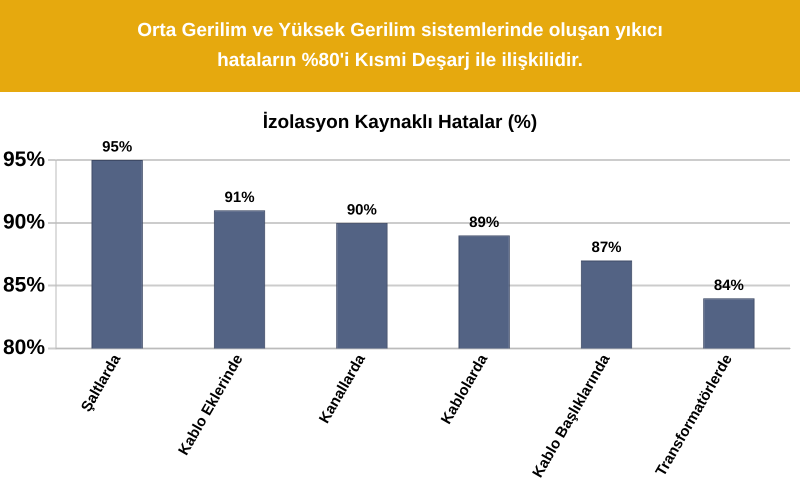 This screenshot has height=486, width=800. I want to click on y-tick-label: 95%, so click(24, 159).